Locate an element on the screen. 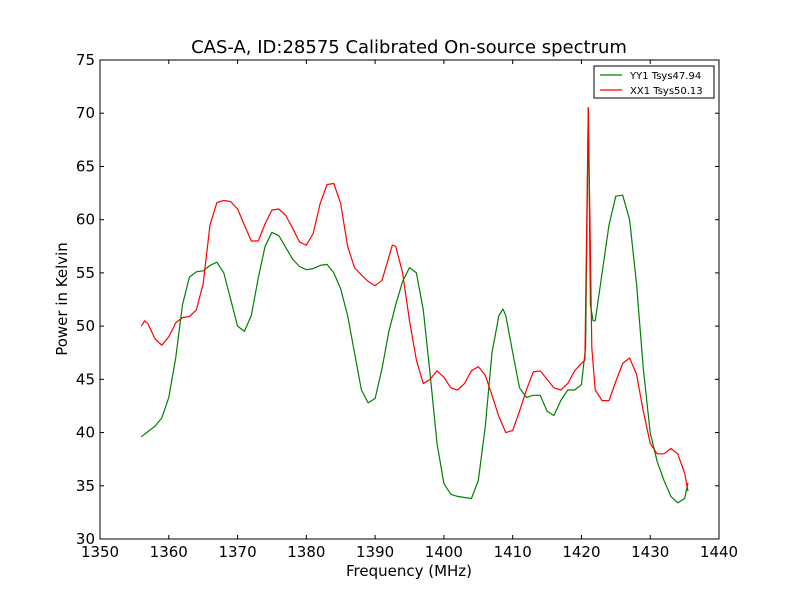  x-tick-label: 1440 is located at coordinates (719, 552).